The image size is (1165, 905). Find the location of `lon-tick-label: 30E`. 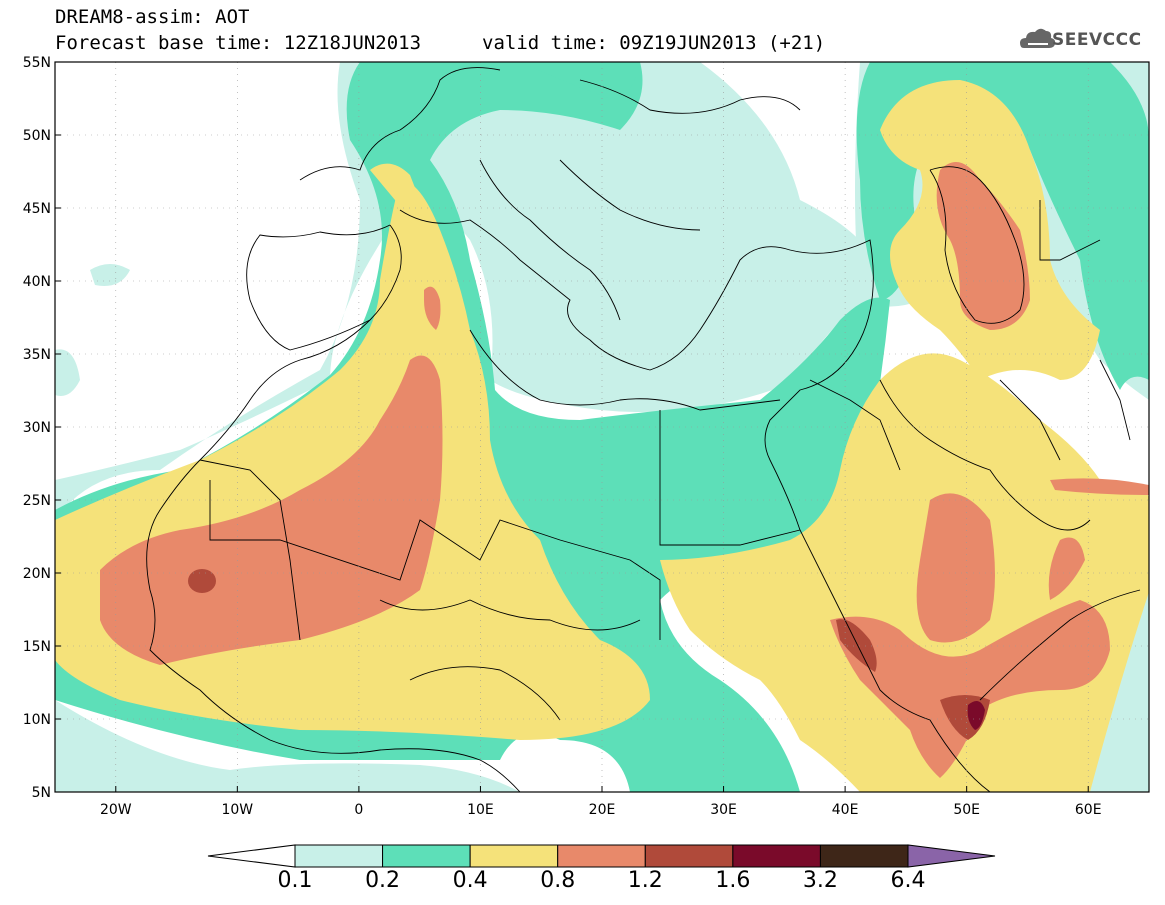

lon-tick-label: 30E is located at coordinates (723, 810).